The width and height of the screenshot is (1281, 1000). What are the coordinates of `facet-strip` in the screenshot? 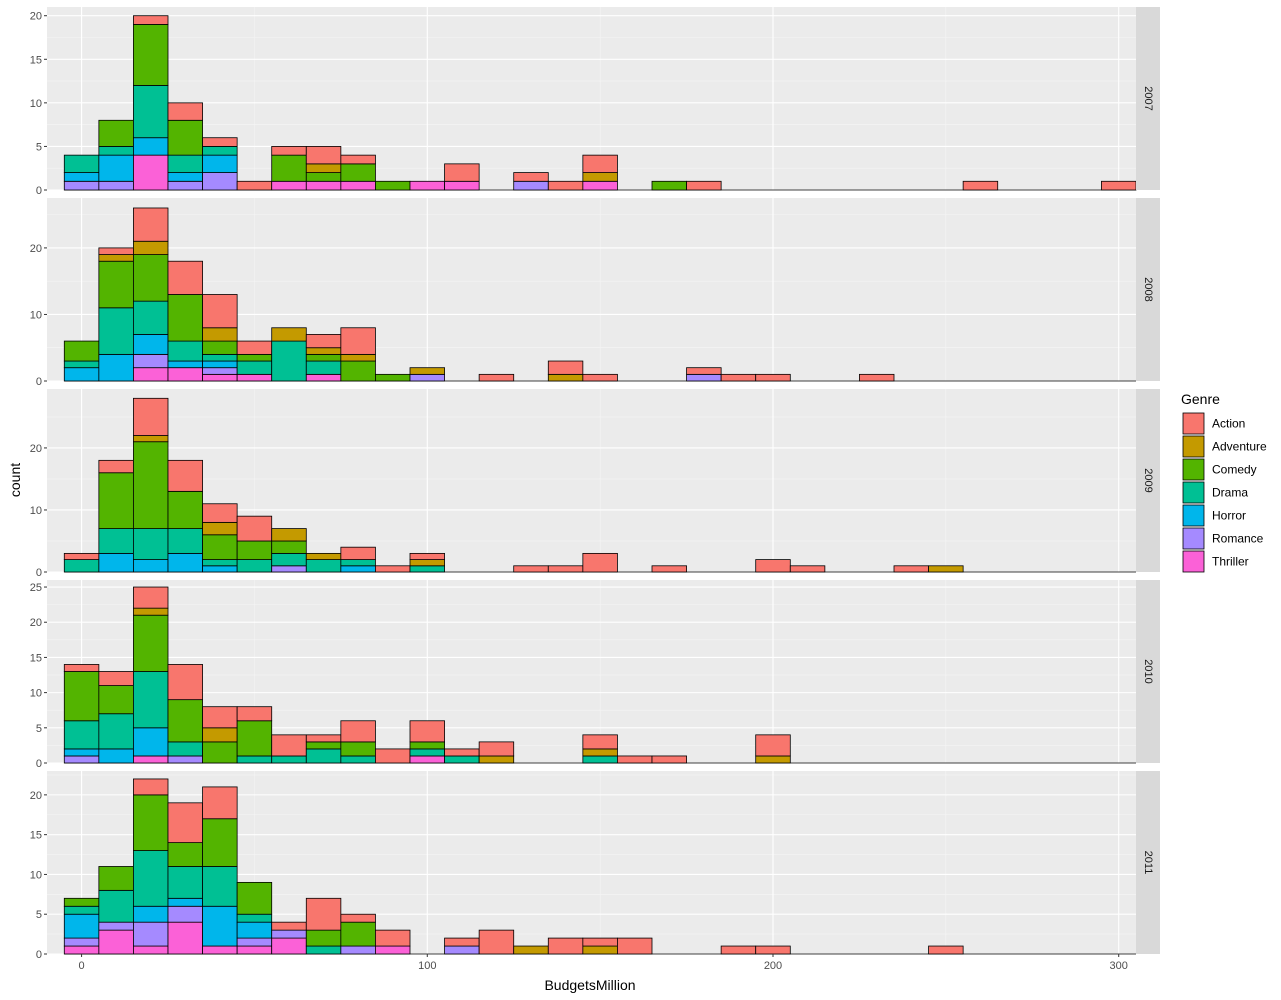 It's located at (1148, 480).